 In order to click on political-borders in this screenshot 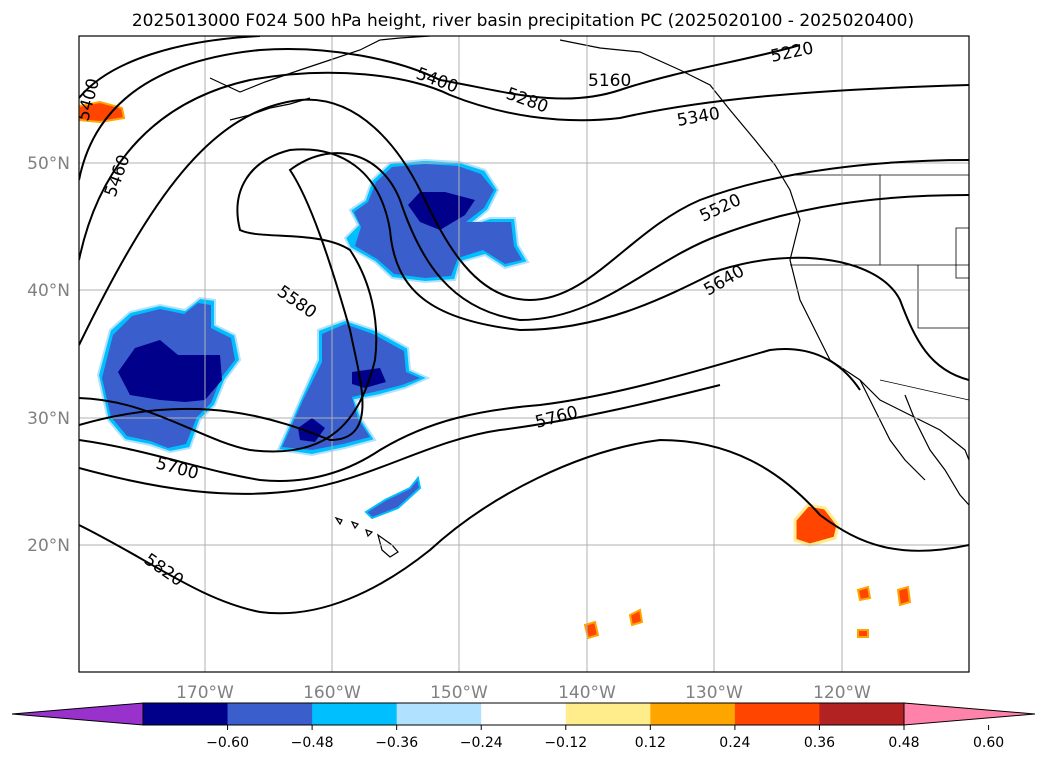, I will do `click(879, 287)`.